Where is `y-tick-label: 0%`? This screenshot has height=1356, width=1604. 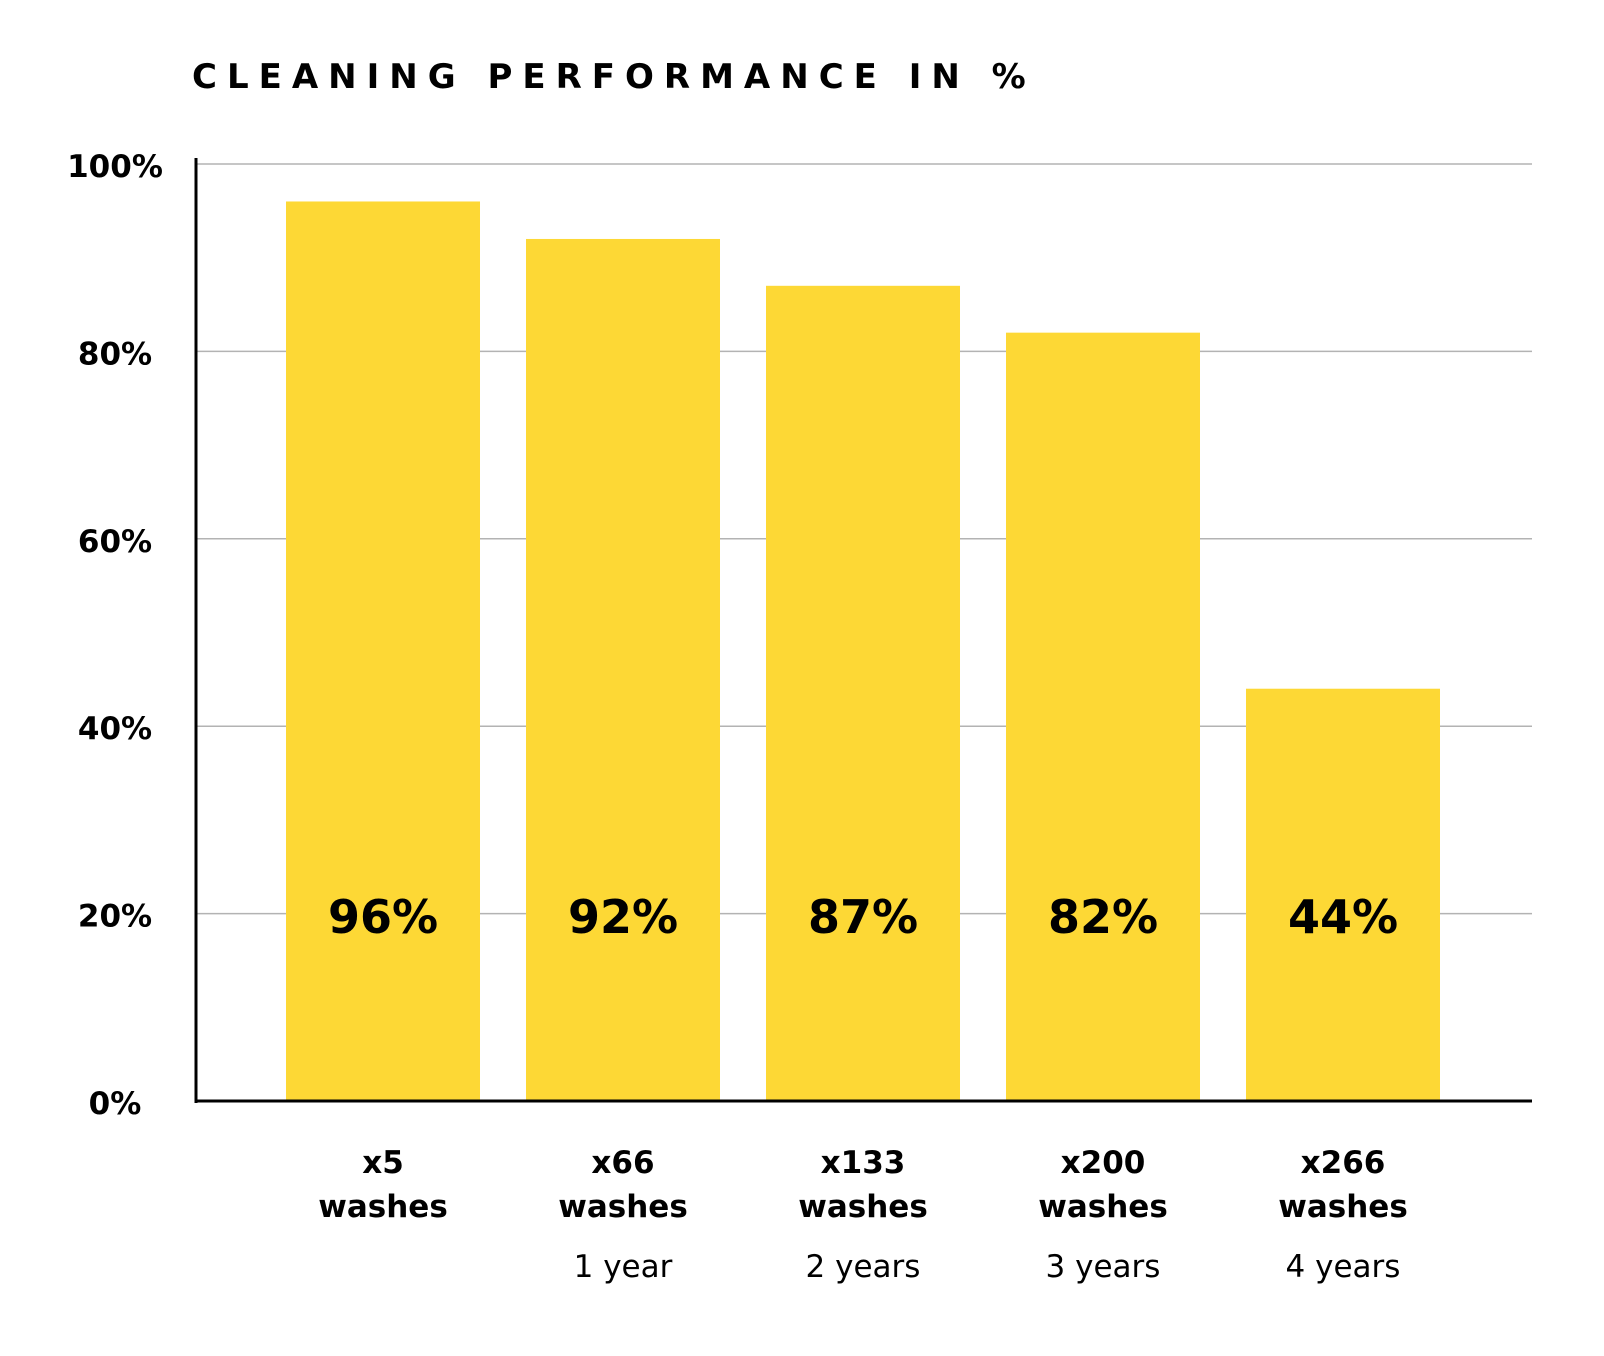 y-tick-label: 0% is located at coordinates (115, 1104).